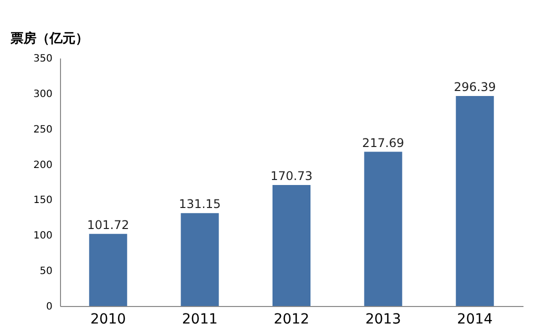  Describe the element at coordinates (199, 204) in the screenshot. I see `data-label: 131.15` at that location.